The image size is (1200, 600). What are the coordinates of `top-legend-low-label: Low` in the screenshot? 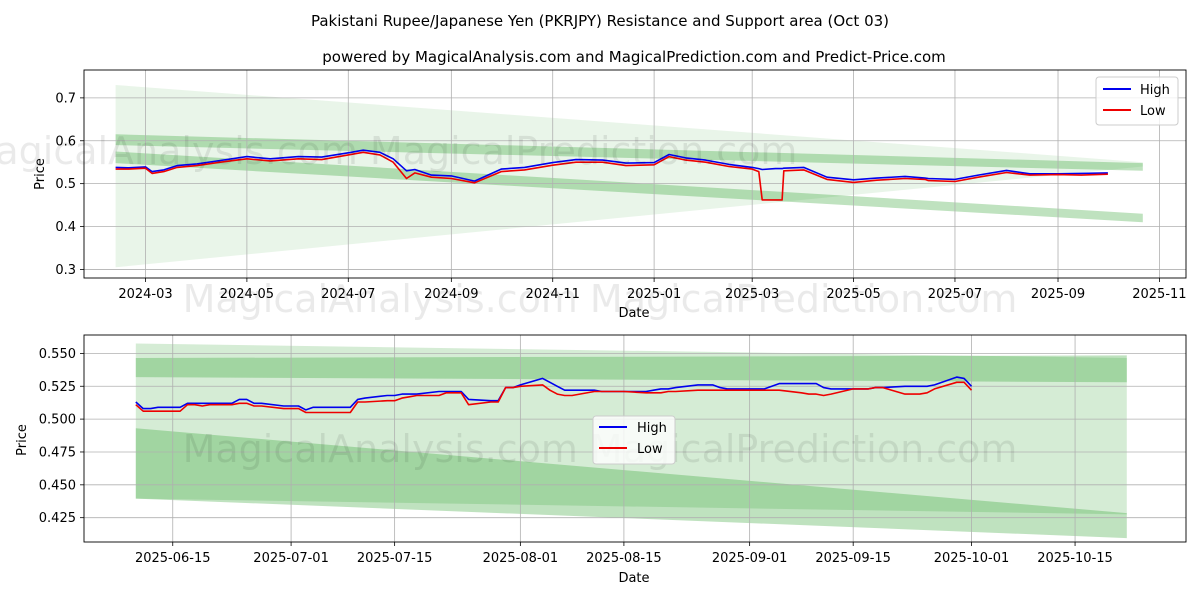 It's located at (1153, 111).